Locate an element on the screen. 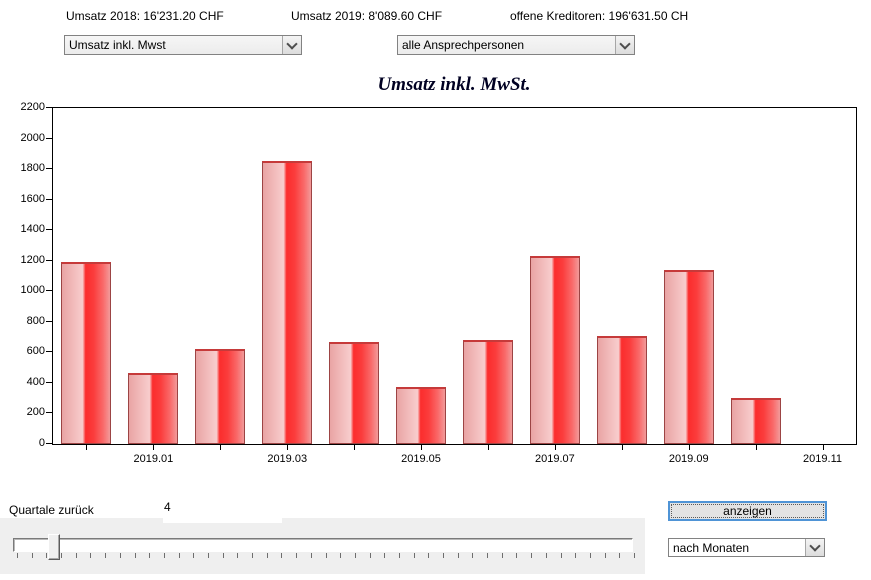 This screenshot has width=871, height=580. y-axis-label: 0 is located at coordinates (41, 443).